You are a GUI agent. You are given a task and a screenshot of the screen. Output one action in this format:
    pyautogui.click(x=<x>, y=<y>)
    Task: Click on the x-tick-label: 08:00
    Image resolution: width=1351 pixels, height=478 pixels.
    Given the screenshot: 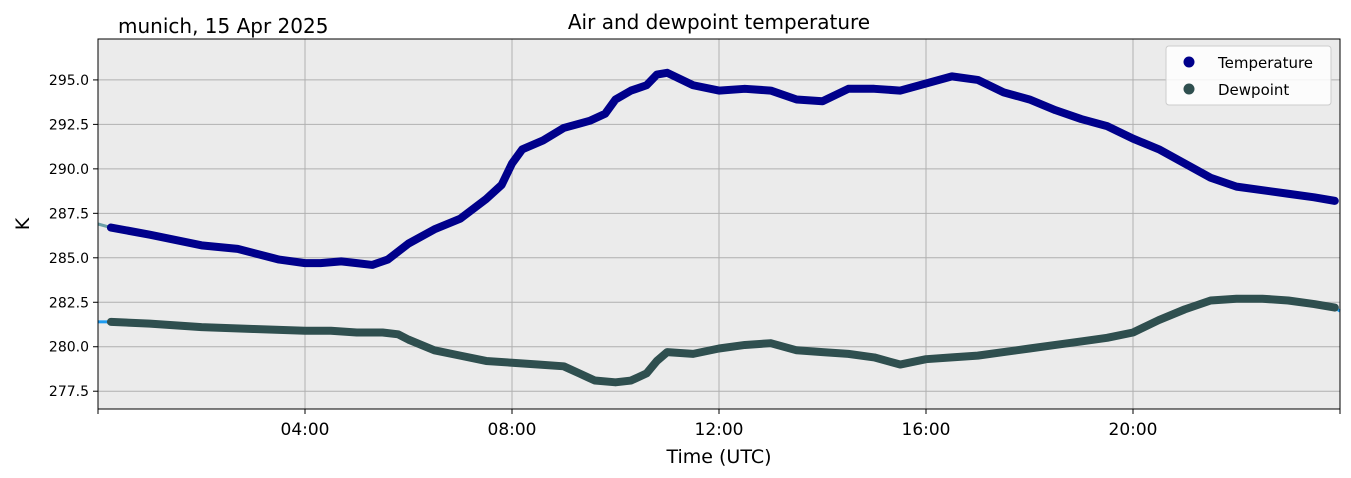 What is the action you would take?
    pyautogui.click(x=512, y=430)
    